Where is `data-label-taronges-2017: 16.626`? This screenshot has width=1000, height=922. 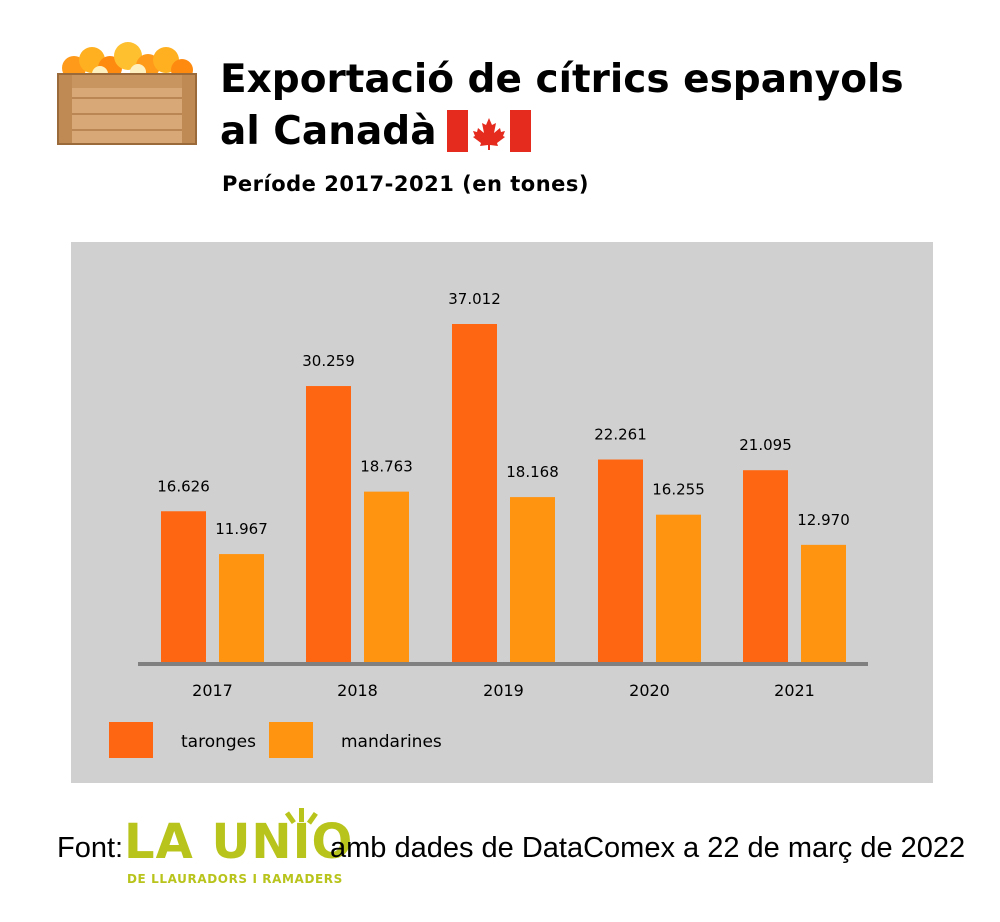
data-label-taronges-2017: 16.626 is located at coordinates (183, 486).